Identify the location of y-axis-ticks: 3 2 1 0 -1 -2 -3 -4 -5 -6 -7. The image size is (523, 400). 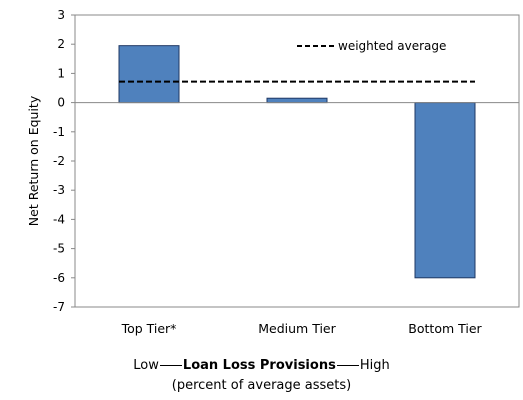
(64, 161).